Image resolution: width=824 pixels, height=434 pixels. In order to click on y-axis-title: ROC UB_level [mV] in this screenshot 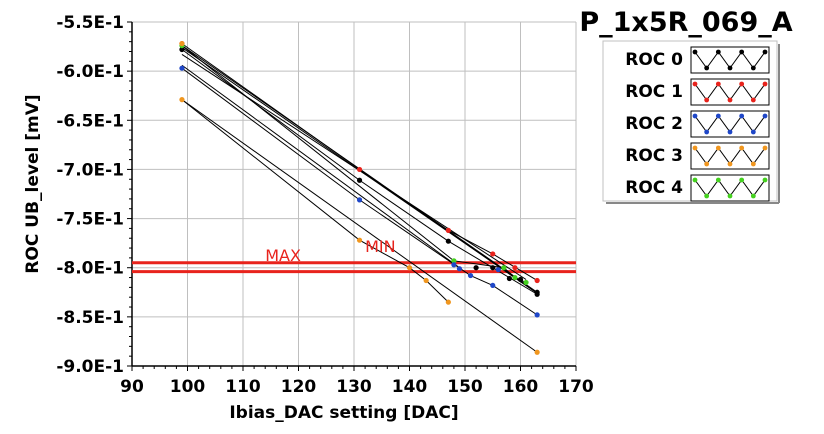, I will do `click(33, 183)`.